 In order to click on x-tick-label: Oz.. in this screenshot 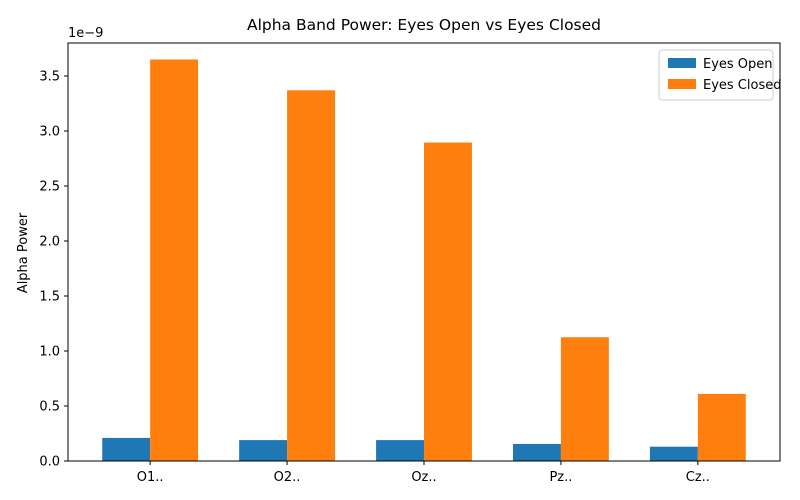, I will do `click(423, 477)`.